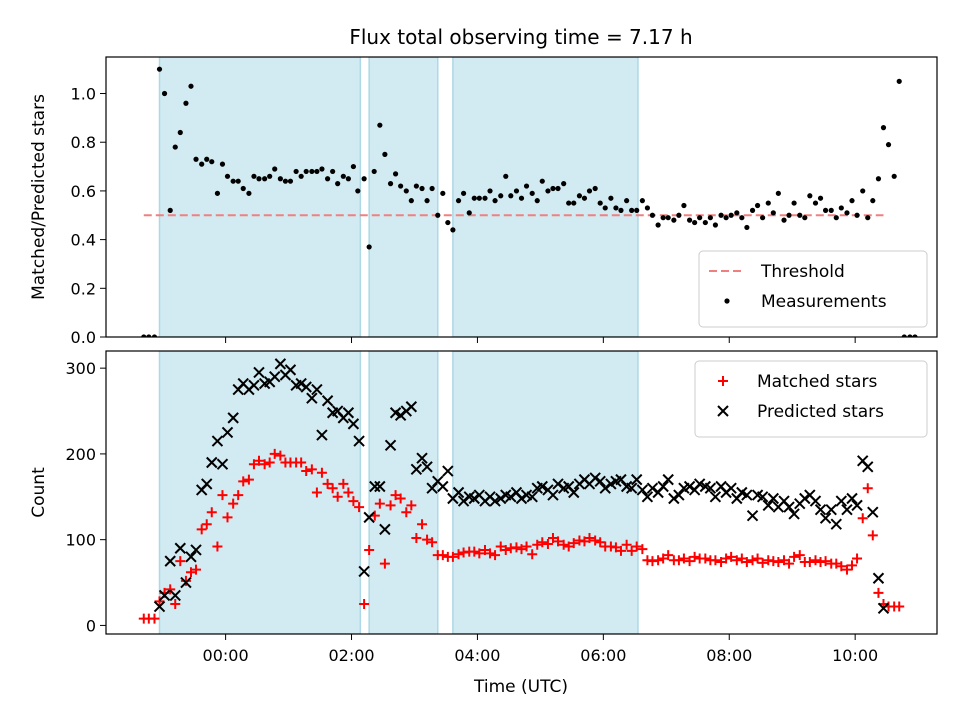  I want to click on chart-title: Flux total observing time = 7.17 h, so click(520, 37).